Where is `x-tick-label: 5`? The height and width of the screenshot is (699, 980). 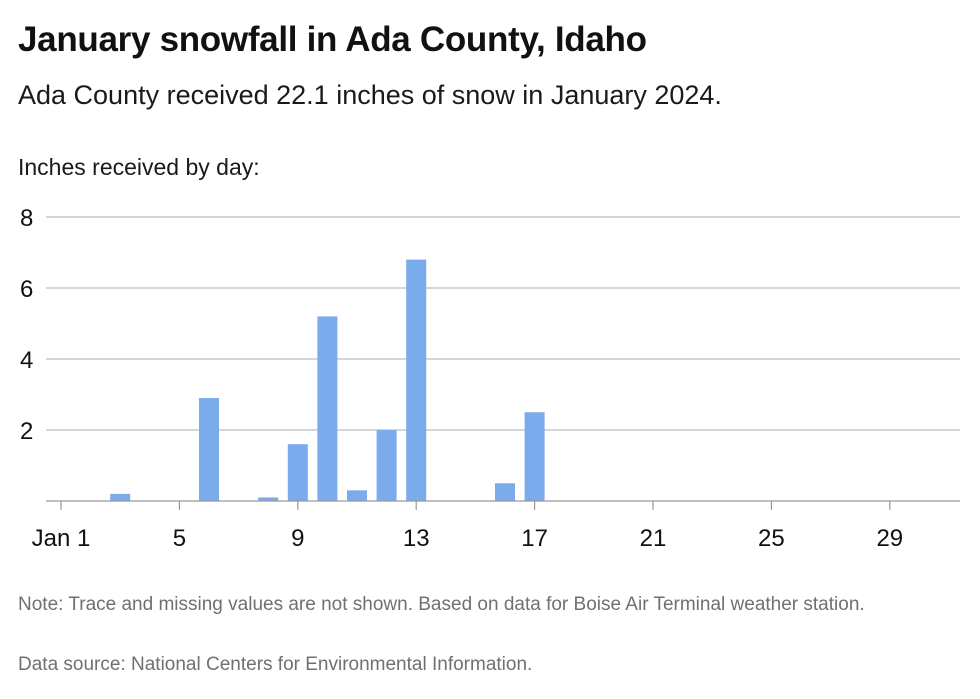
x-tick-label: 5 is located at coordinates (179, 538).